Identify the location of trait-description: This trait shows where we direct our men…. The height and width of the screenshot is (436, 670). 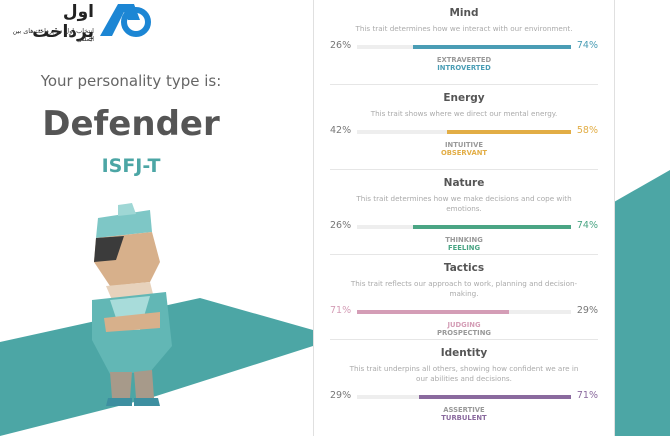
(464, 113).